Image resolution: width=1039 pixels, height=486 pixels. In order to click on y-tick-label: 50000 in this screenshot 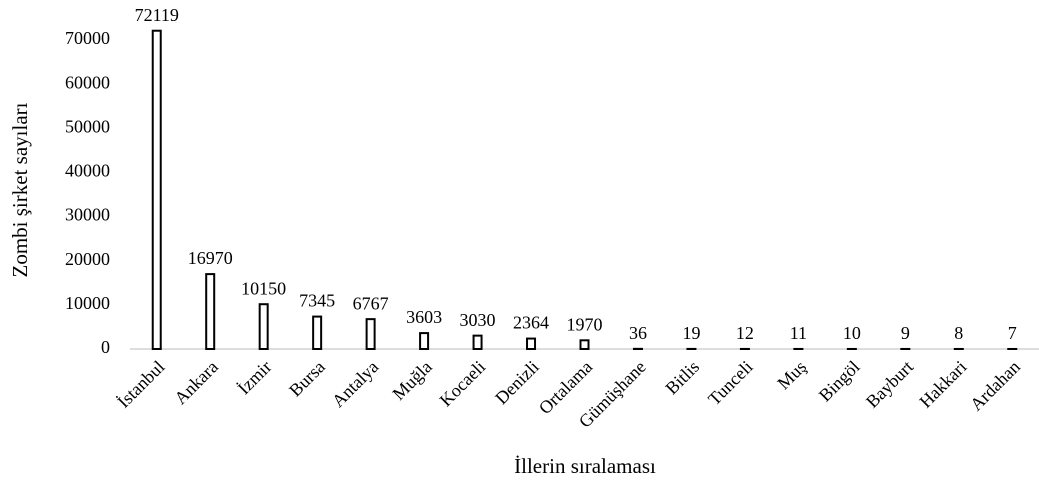, I will do `click(87, 126)`.